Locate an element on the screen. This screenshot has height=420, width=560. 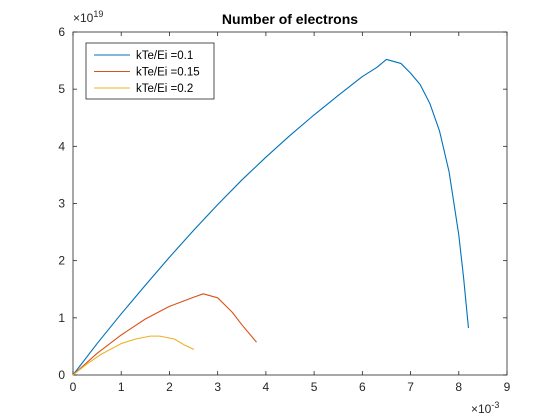
y-tick-label: 3 is located at coordinates (61, 204).